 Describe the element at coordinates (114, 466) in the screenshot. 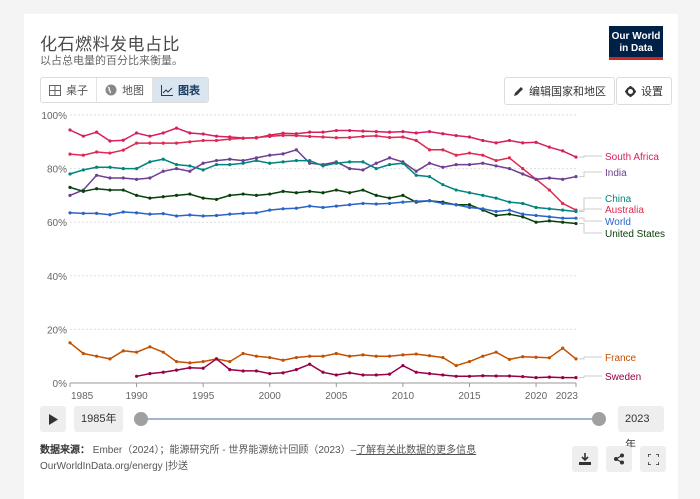

I see `source-url: OurWorldInData.org/energy |抄送` at that location.